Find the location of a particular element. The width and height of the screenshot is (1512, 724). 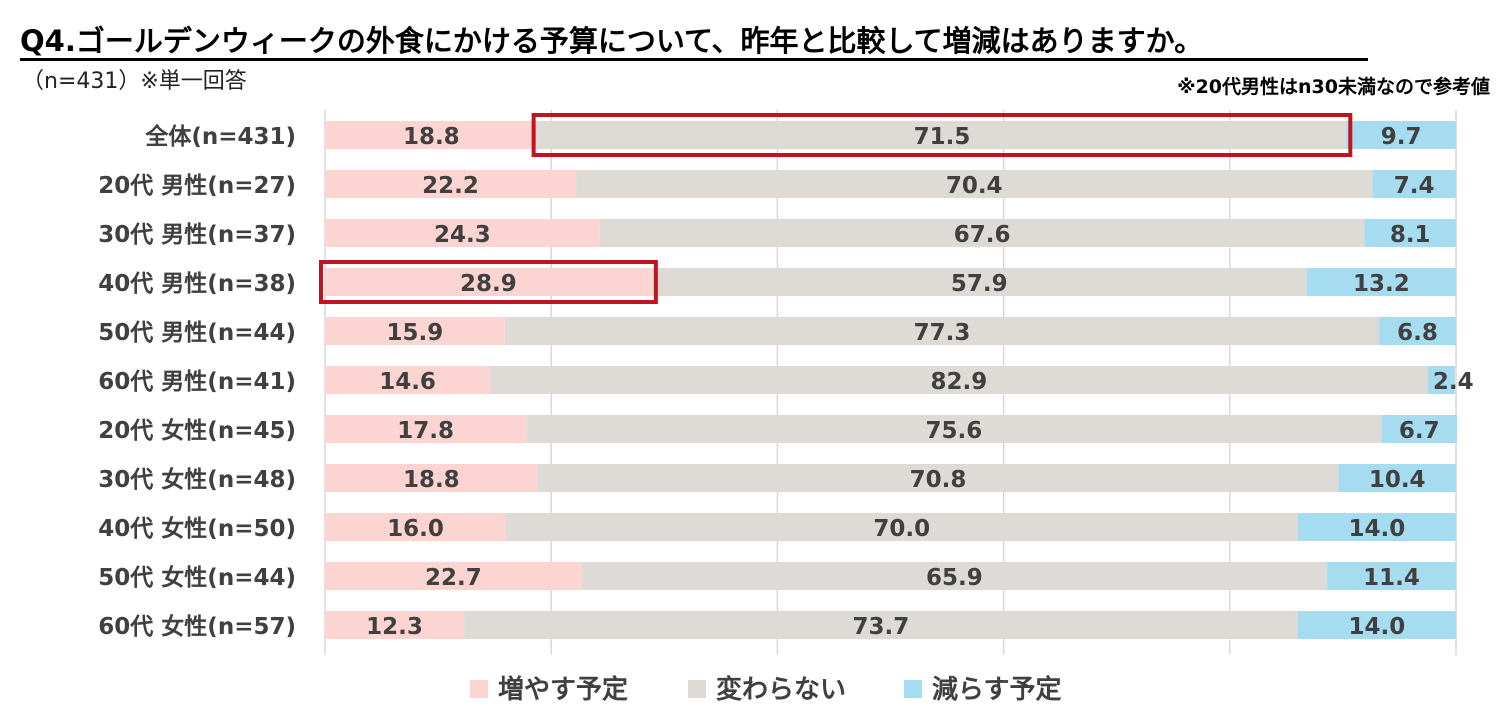

category-label: 30代 女性(n=48) is located at coordinates (197, 479).